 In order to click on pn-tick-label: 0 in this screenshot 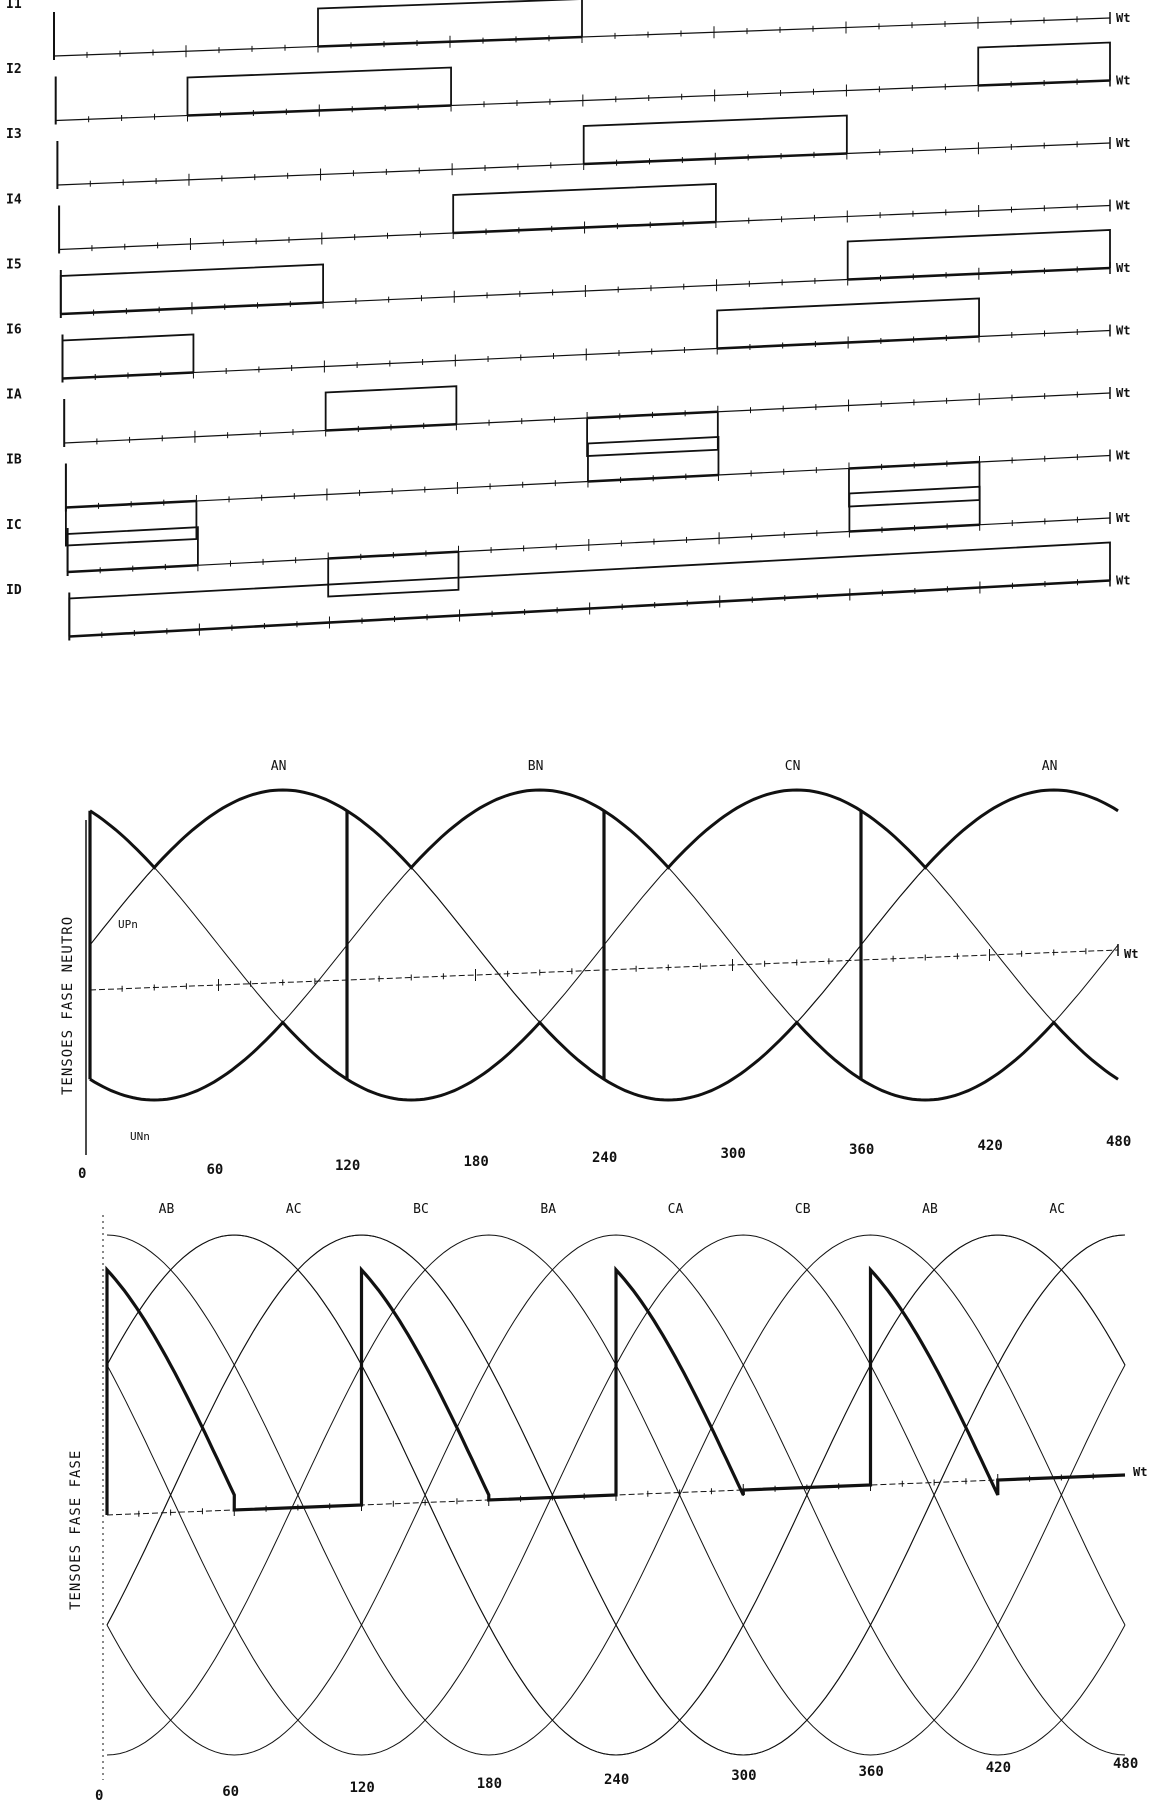, I will do `click(82, 1174)`.